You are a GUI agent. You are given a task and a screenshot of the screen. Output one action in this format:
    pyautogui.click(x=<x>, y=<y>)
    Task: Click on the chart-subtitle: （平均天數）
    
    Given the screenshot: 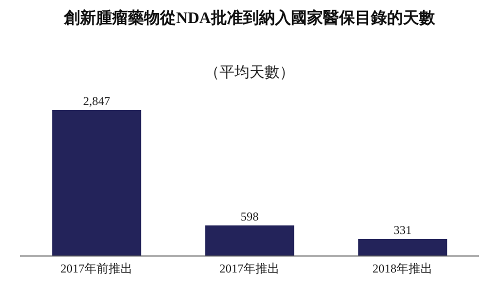 What is the action you would take?
    pyautogui.click(x=250, y=73)
    